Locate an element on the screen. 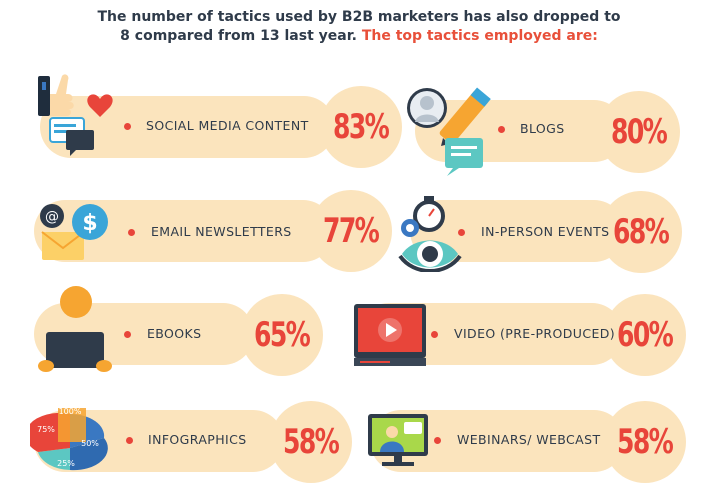  video-player-icon is located at coordinates (390, 335).